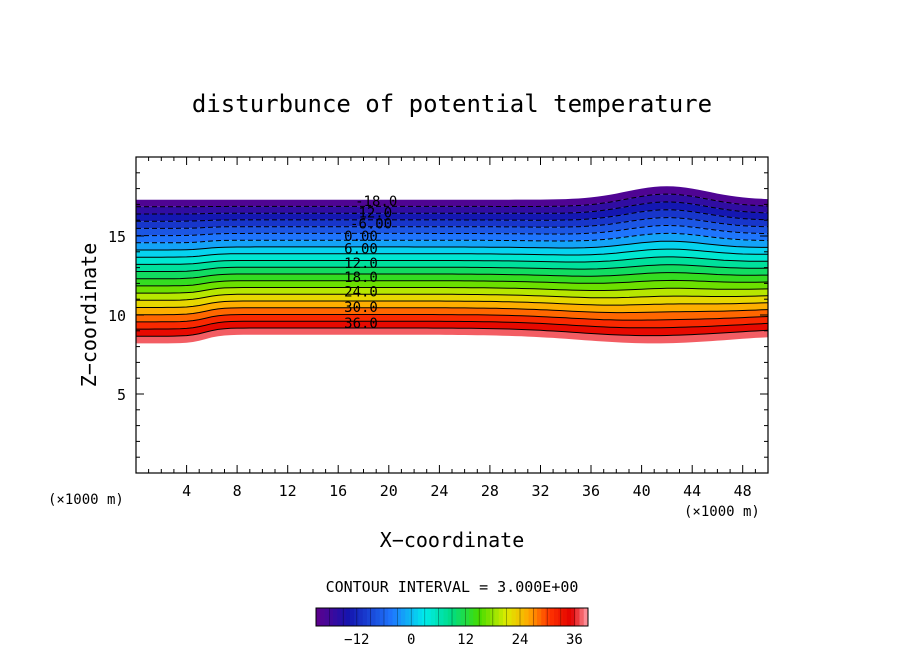 The width and height of the screenshot is (904, 654). Describe the element at coordinates (722, 512) in the screenshot. I see `x-unit-right: (×1000 m)` at that location.